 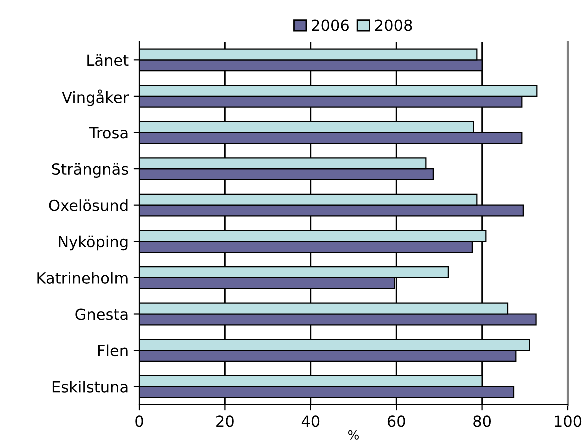 What do you see at coordinates (393, 26) in the screenshot?
I see `legend-label: 2008` at bounding box center [393, 26].